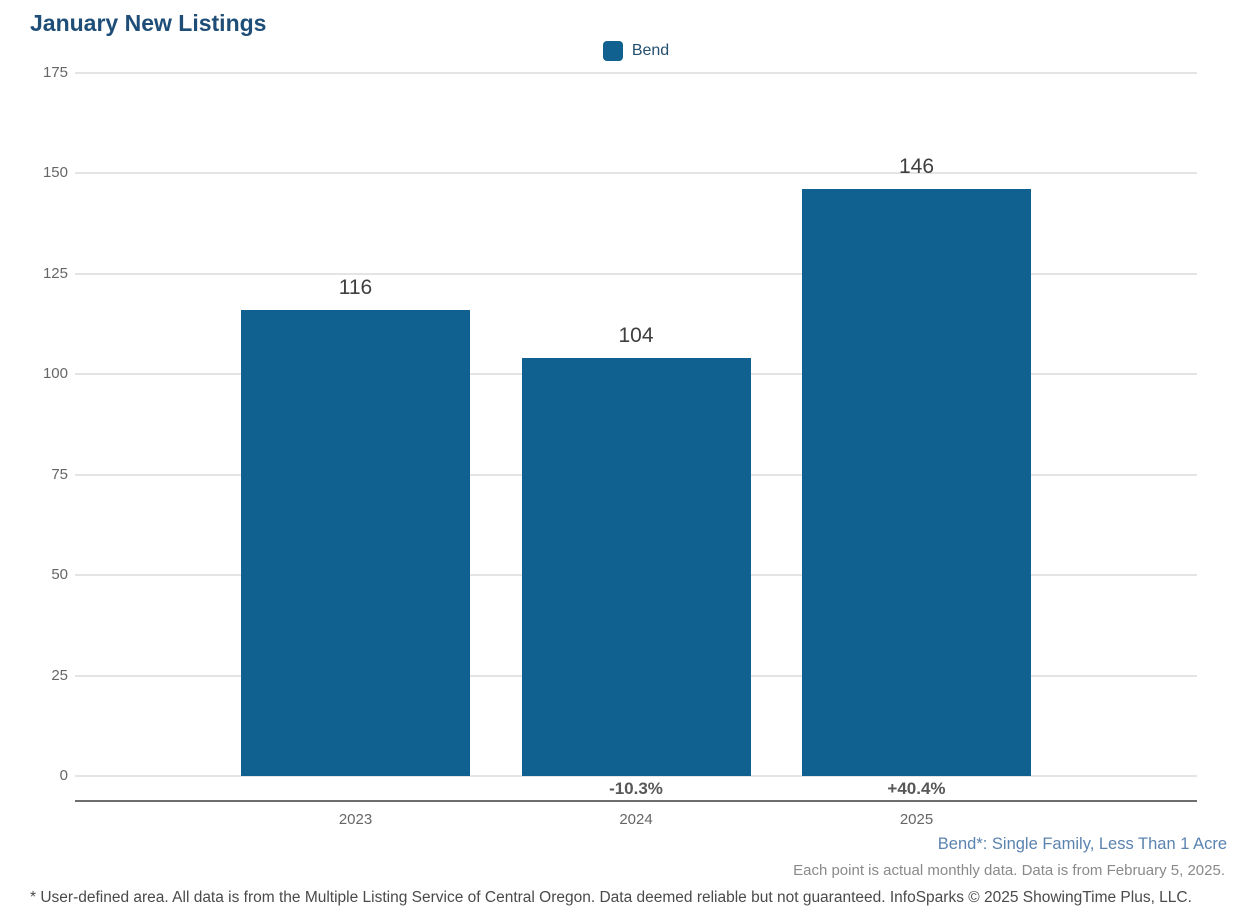  What do you see at coordinates (55, 374) in the screenshot?
I see `y-axis-tick-label: 100` at bounding box center [55, 374].